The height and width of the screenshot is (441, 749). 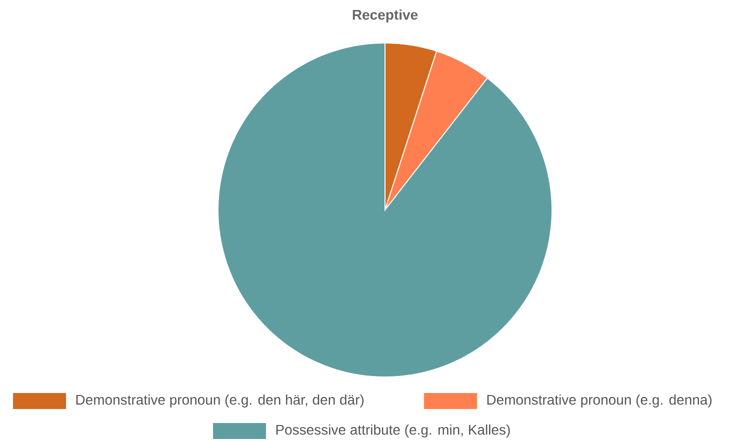 What do you see at coordinates (385, 16) in the screenshot?
I see `chart-title: Receptive` at bounding box center [385, 16].